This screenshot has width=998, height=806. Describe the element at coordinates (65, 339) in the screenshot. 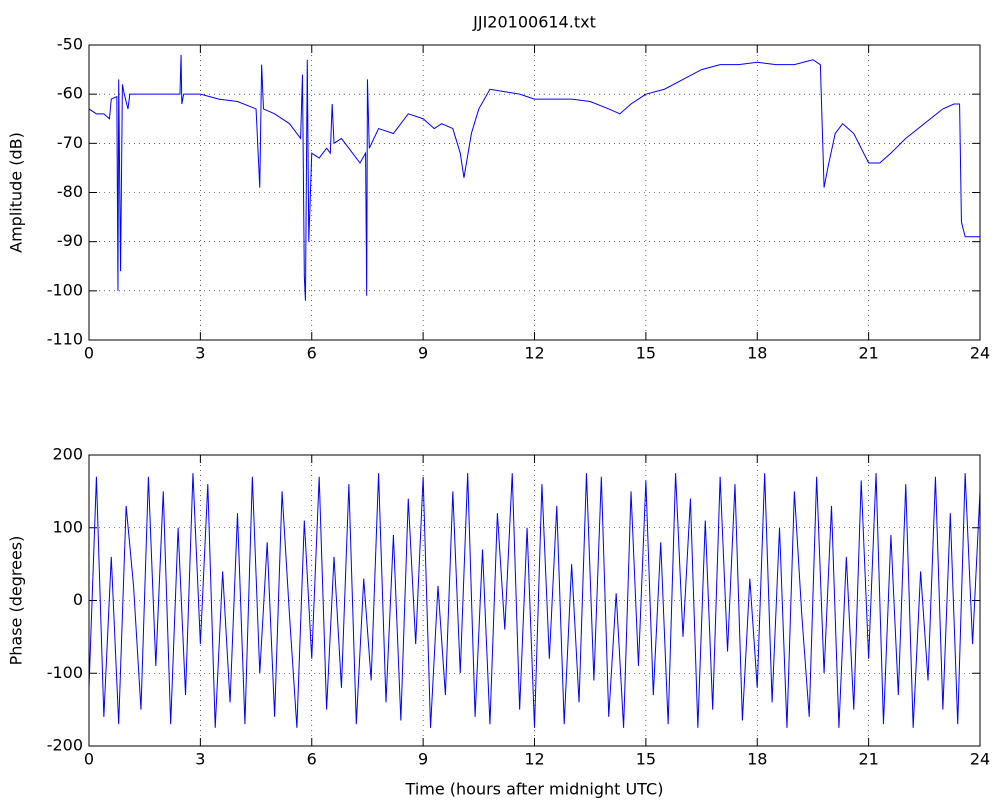

I see `y-tick-label: -110` at that location.